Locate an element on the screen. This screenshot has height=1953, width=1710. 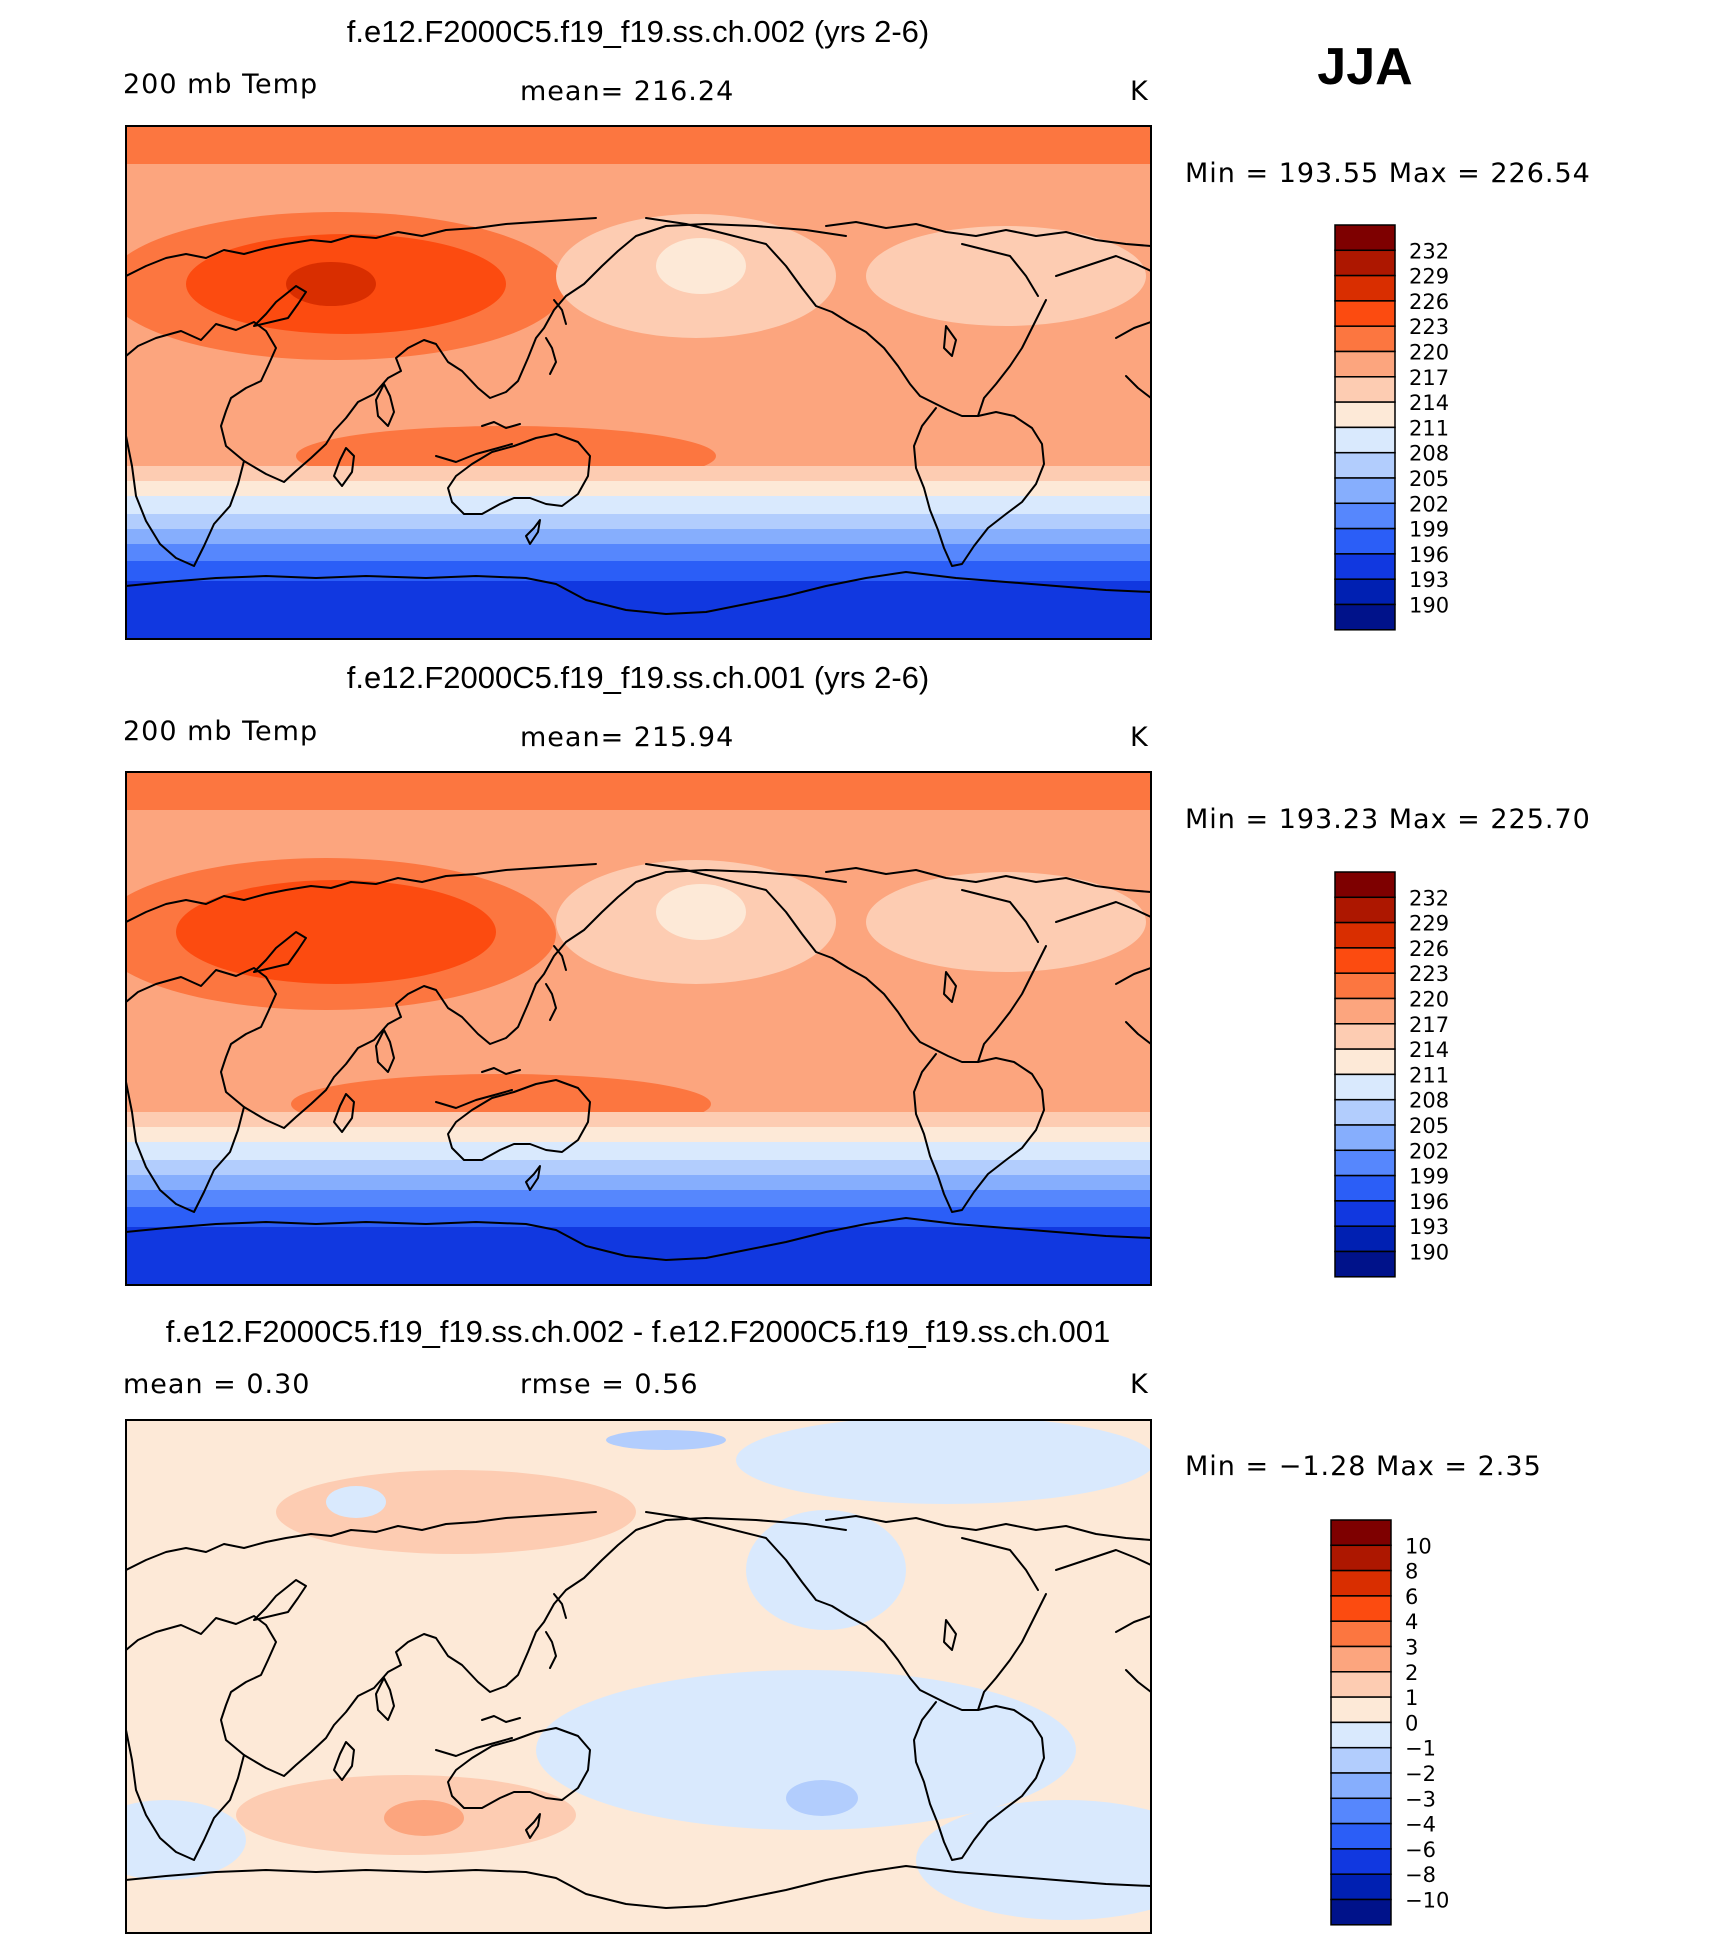
colorbar-tick-label: 8 is located at coordinates (1411, 1572).